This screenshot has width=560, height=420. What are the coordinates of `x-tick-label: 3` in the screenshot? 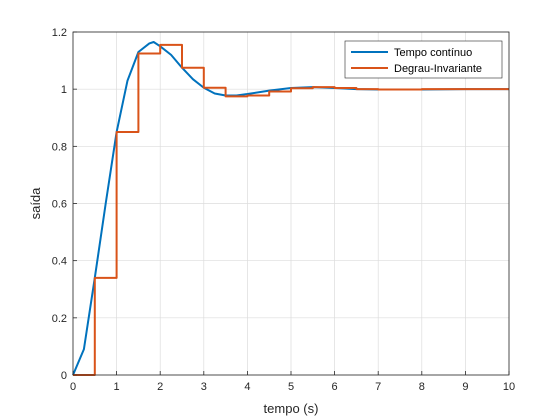 It's located at (204, 387).